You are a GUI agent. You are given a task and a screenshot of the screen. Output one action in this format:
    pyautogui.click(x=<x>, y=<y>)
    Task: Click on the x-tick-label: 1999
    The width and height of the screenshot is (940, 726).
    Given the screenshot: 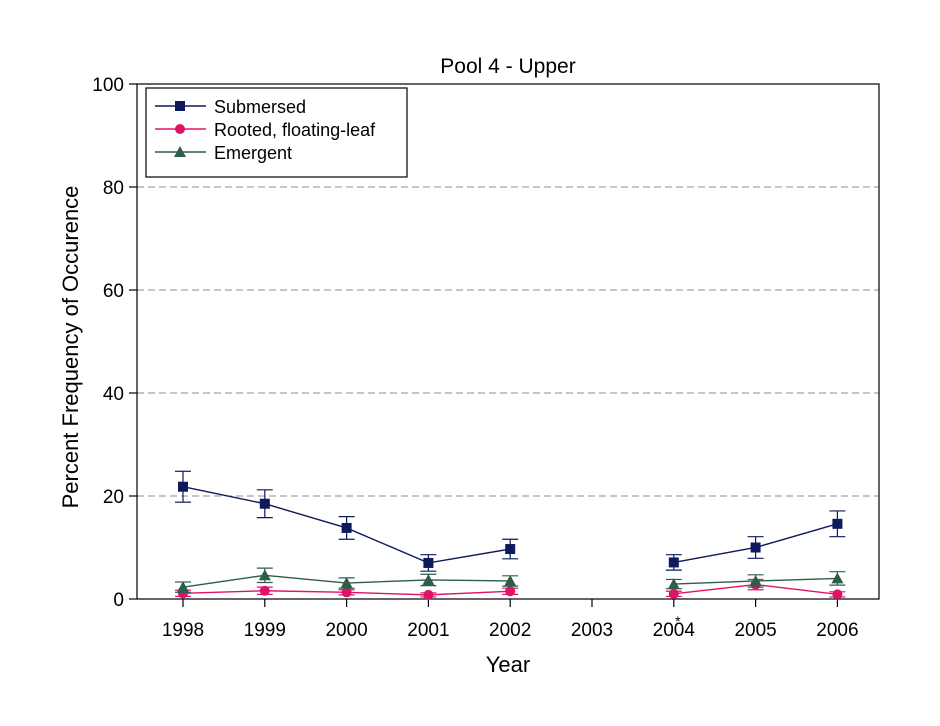 What is the action you would take?
    pyautogui.click(x=265, y=630)
    